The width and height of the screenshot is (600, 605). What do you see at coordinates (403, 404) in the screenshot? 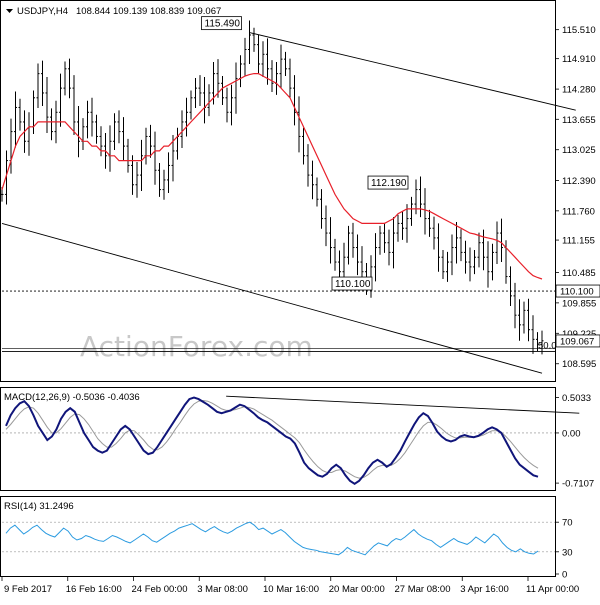
I see `macd-trendline` at bounding box center [403, 404].